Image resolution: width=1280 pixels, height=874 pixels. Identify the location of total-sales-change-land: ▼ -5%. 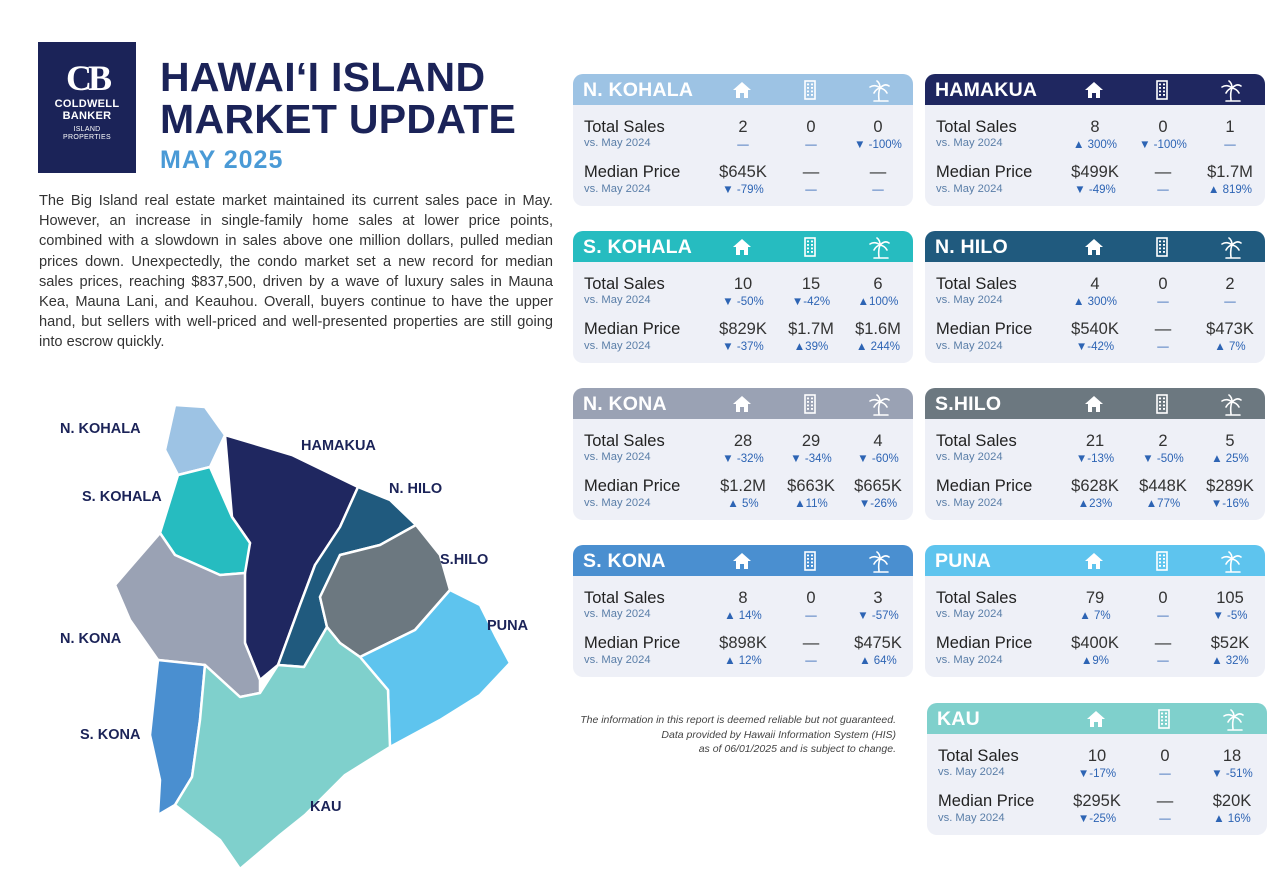
(1230, 616).